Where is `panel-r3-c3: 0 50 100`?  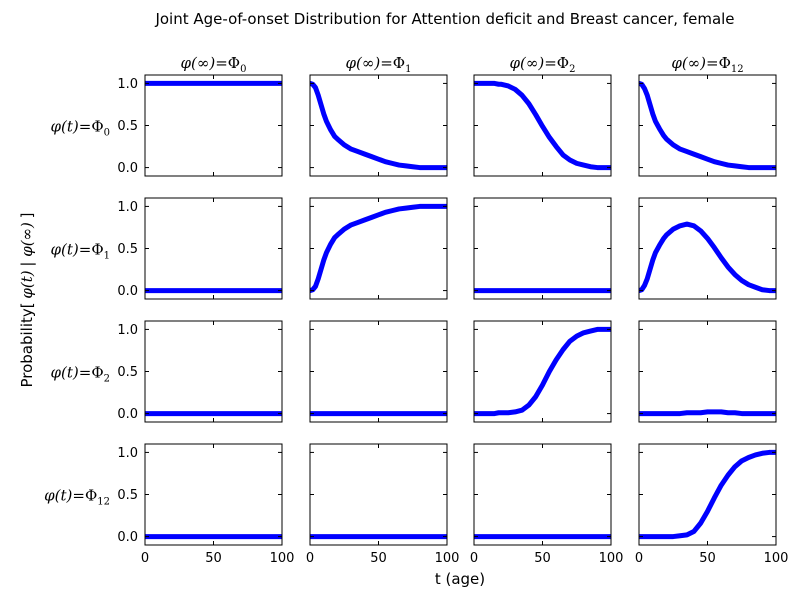 panel-r3-c3: 0 50 100 is located at coordinates (712, 504).